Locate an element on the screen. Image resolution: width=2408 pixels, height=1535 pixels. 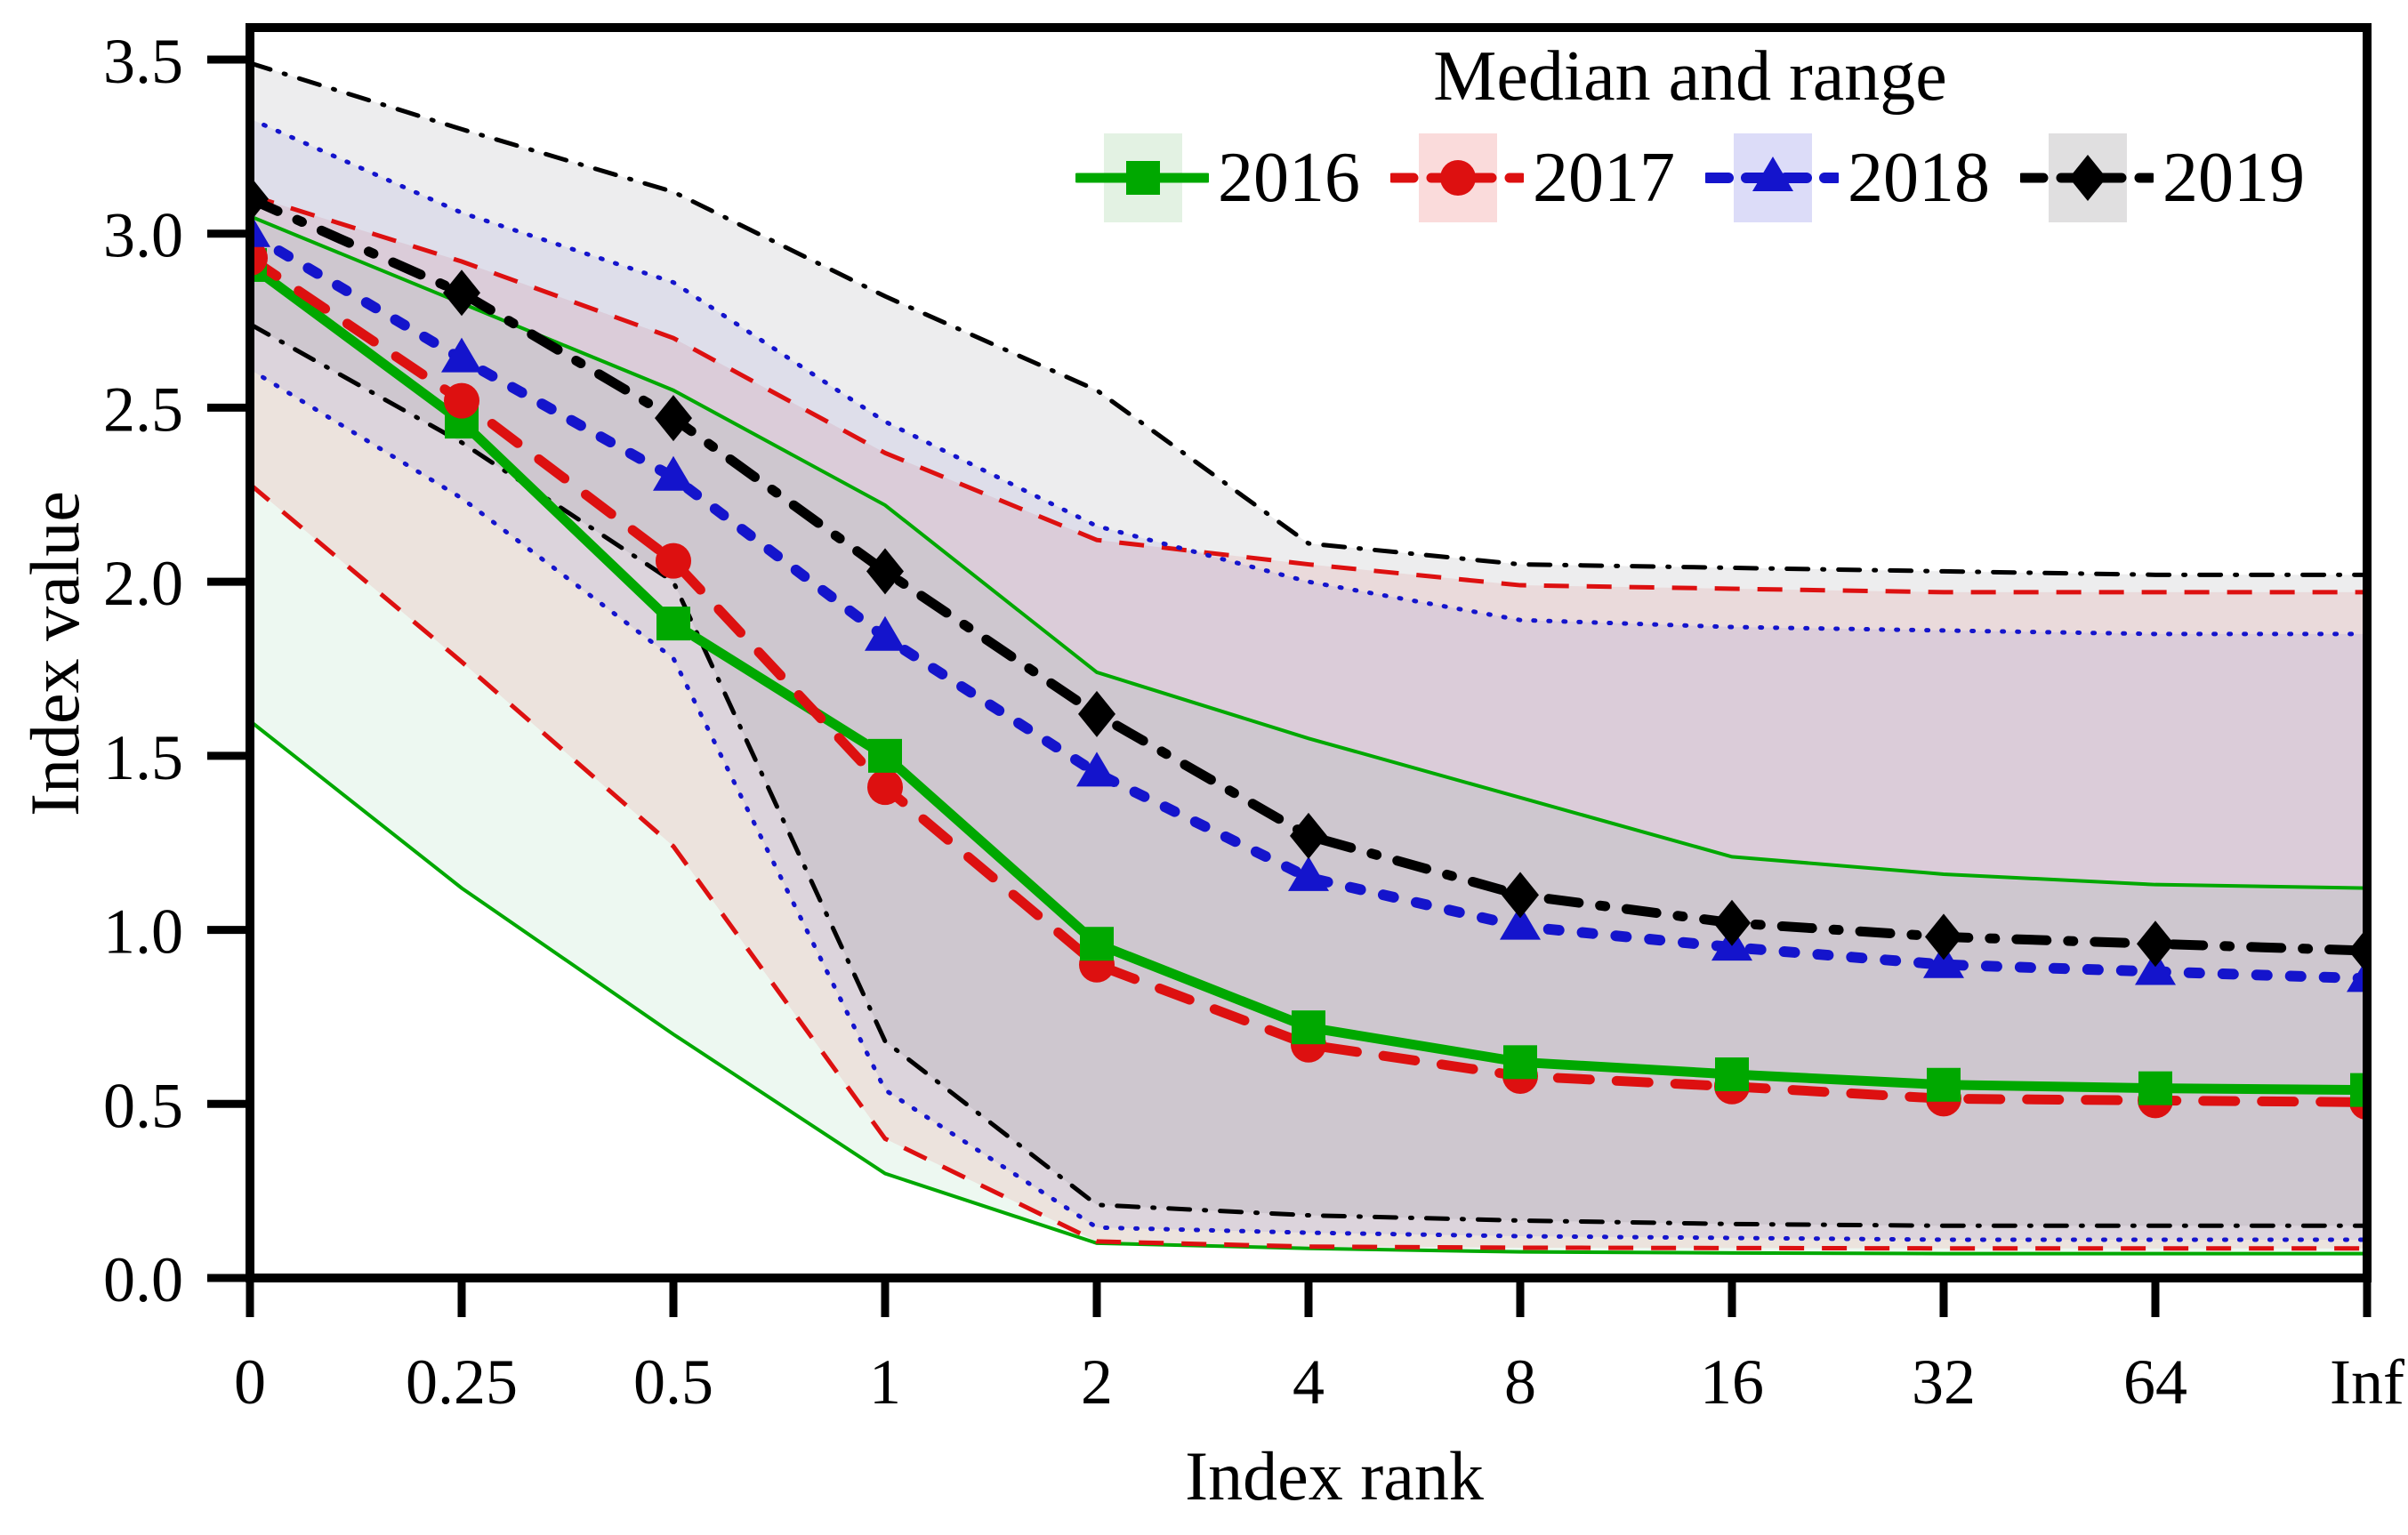
legend-diamond-marker-icon is located at coordinates (2087, 178).